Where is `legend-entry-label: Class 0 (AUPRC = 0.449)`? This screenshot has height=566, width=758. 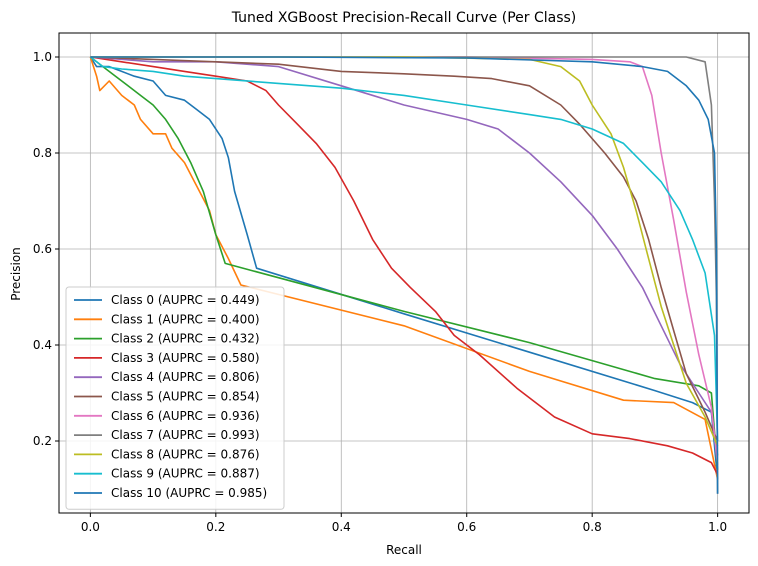 legend-entry-label: Class 0 (AUPRC = 0.449) is located at coordinates (185, 300).